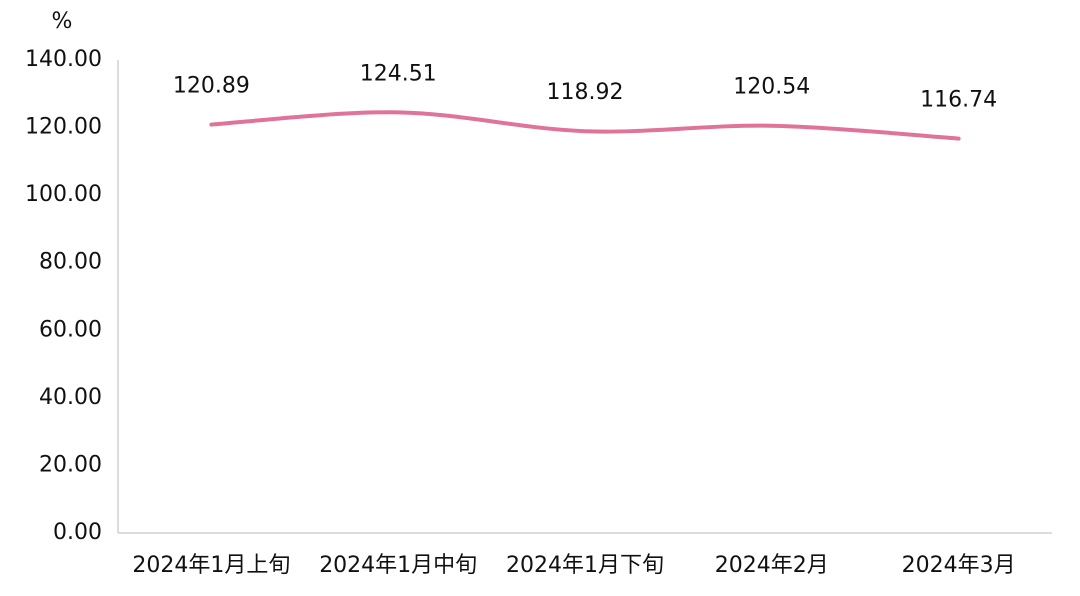 This screenshot has height=596, width=1080. Describe the element at coordinates (585, 125) in the screenshot. I see `line` at that location.